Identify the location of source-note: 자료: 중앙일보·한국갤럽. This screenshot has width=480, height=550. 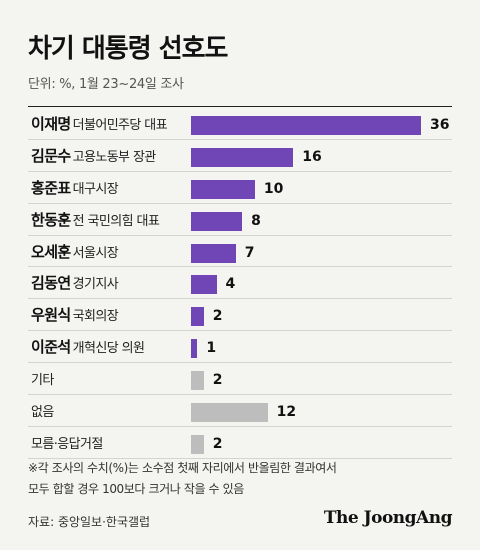
(89, 522).